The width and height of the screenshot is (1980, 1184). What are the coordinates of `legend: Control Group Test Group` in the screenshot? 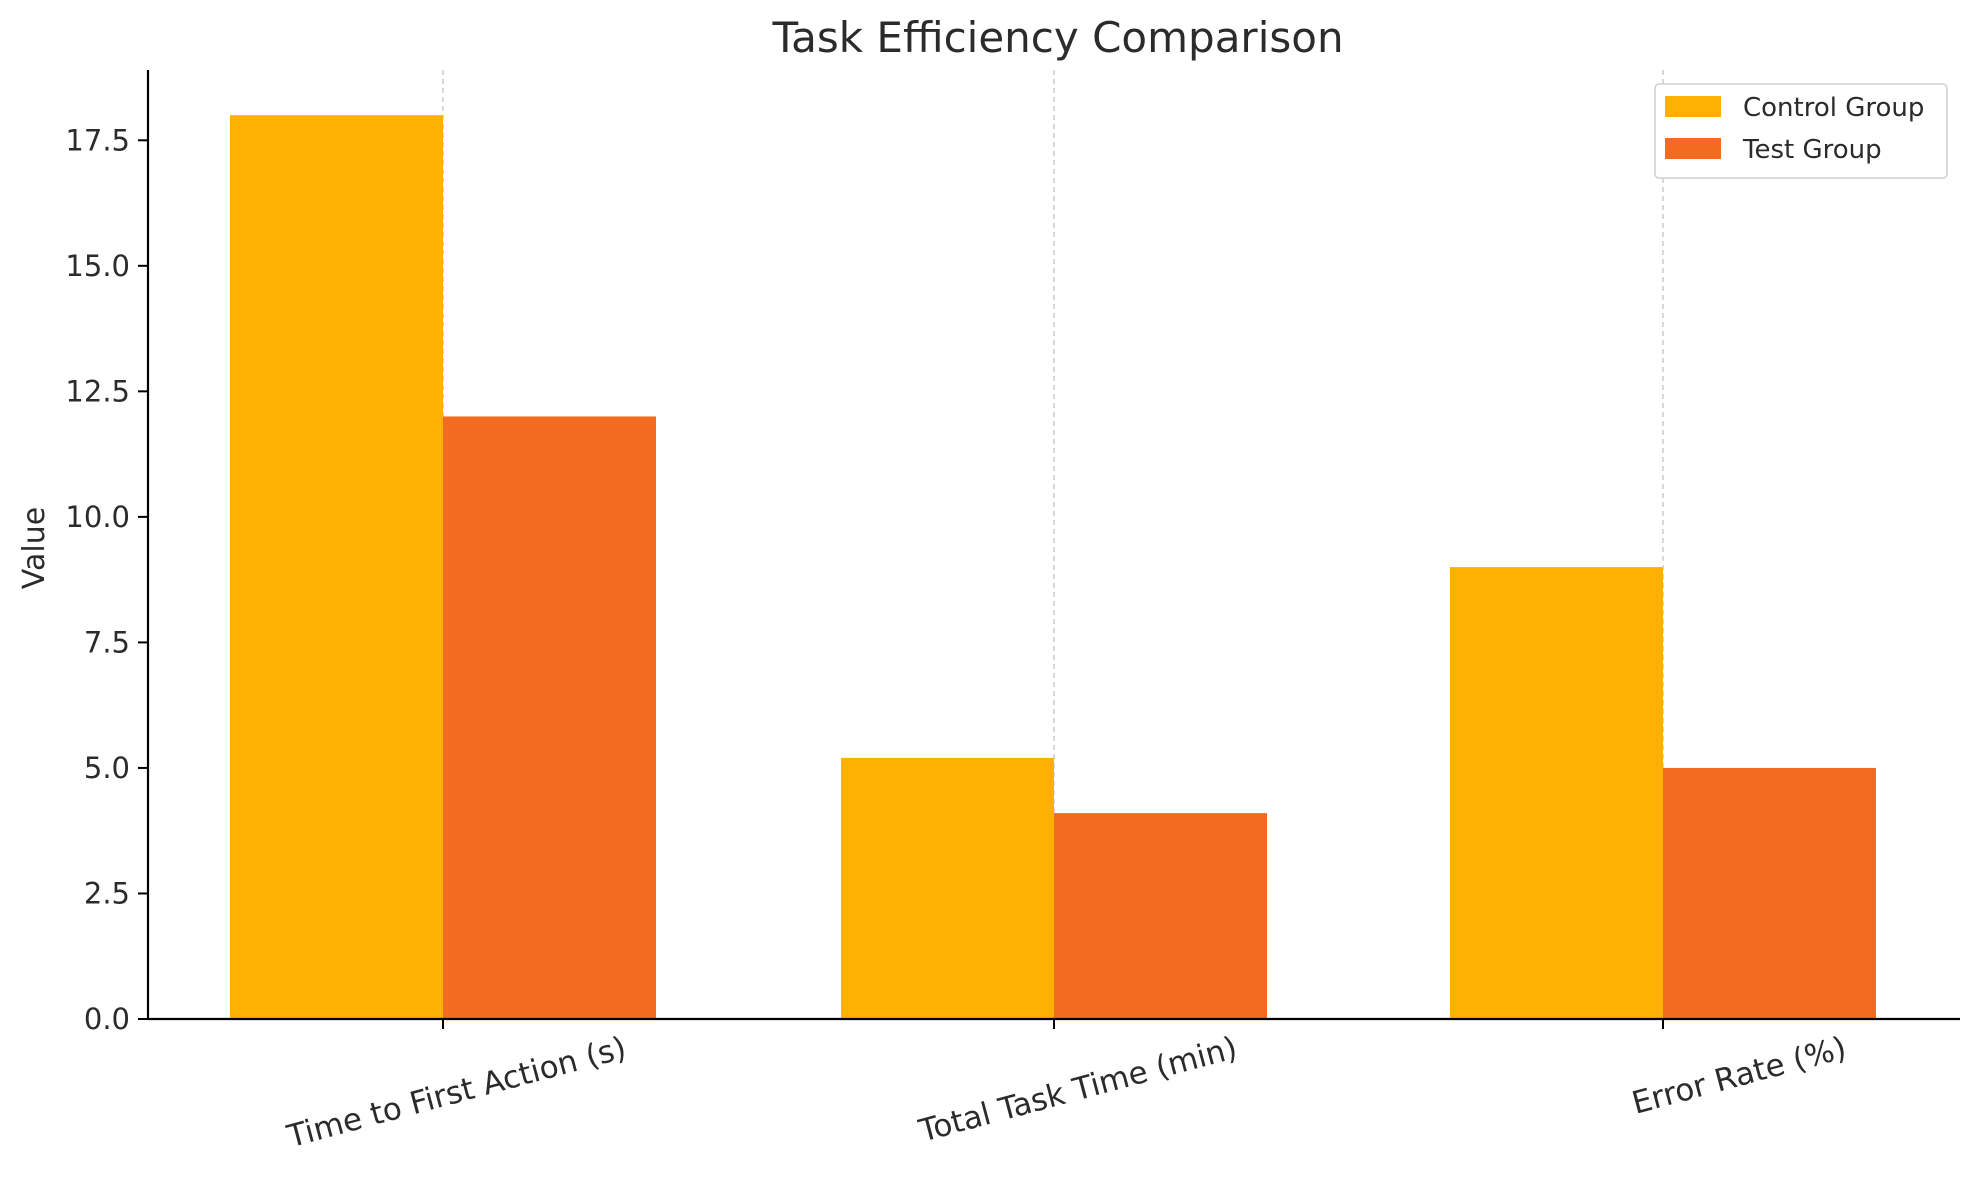 It's located at (1801, 131).